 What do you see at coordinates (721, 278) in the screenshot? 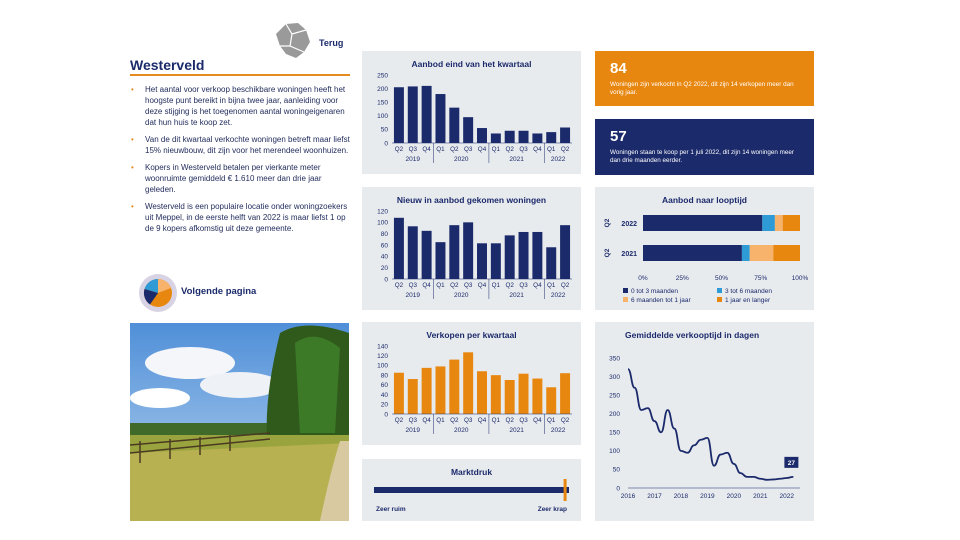
I see `x-tick-label: 50%` at bounding box center [721, 278].